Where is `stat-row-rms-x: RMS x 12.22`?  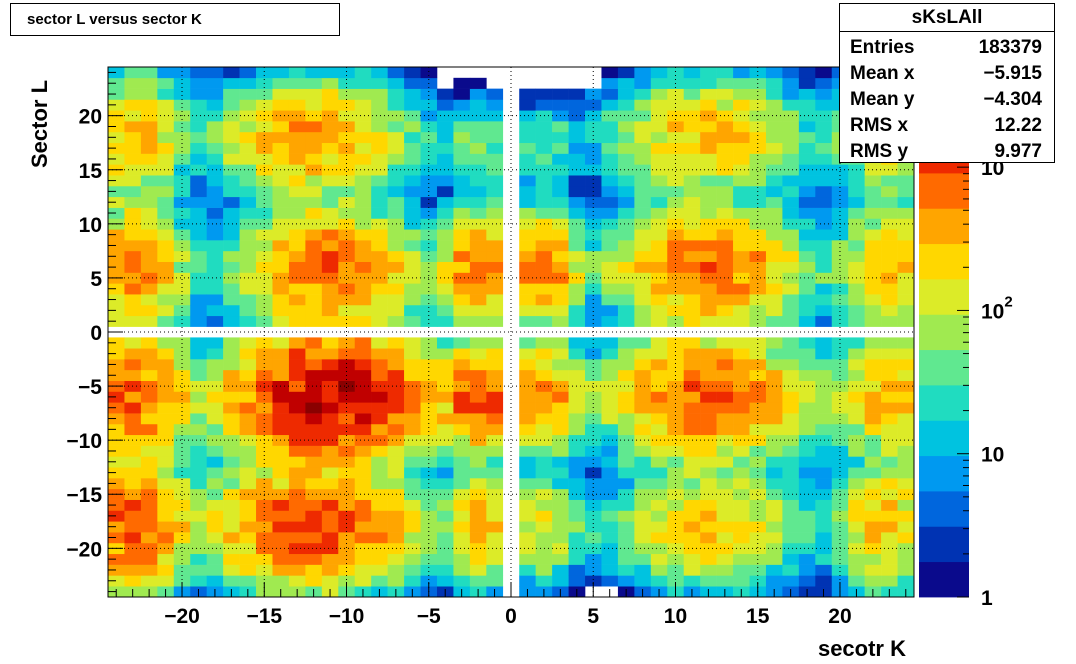 stat-row-rms-x: RMS x 12.22 is located at coordinates (946, 126).